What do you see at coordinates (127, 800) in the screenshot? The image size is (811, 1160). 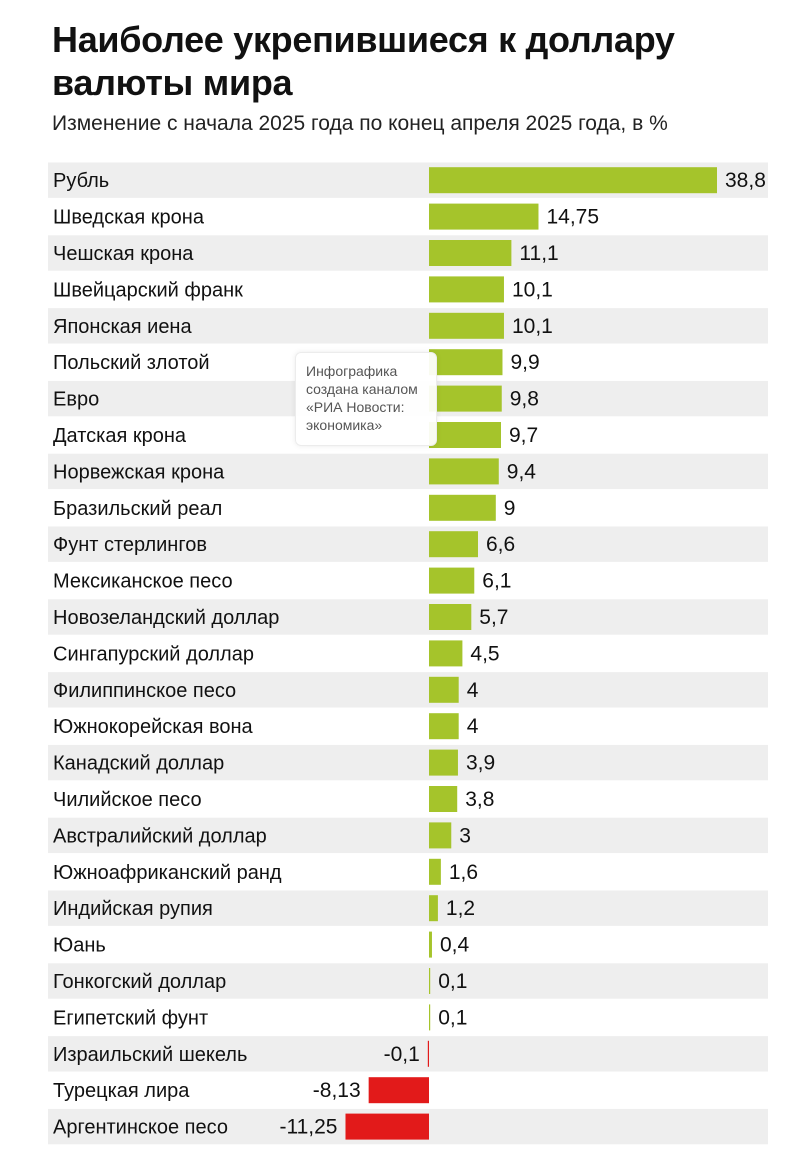 I see `category-label: Чилийское песо` at bounding box center [127, 800].